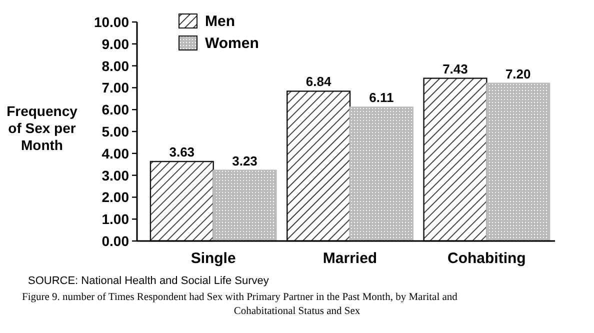  I want to click on y-tick-label: 1.00, so click(116, 219).